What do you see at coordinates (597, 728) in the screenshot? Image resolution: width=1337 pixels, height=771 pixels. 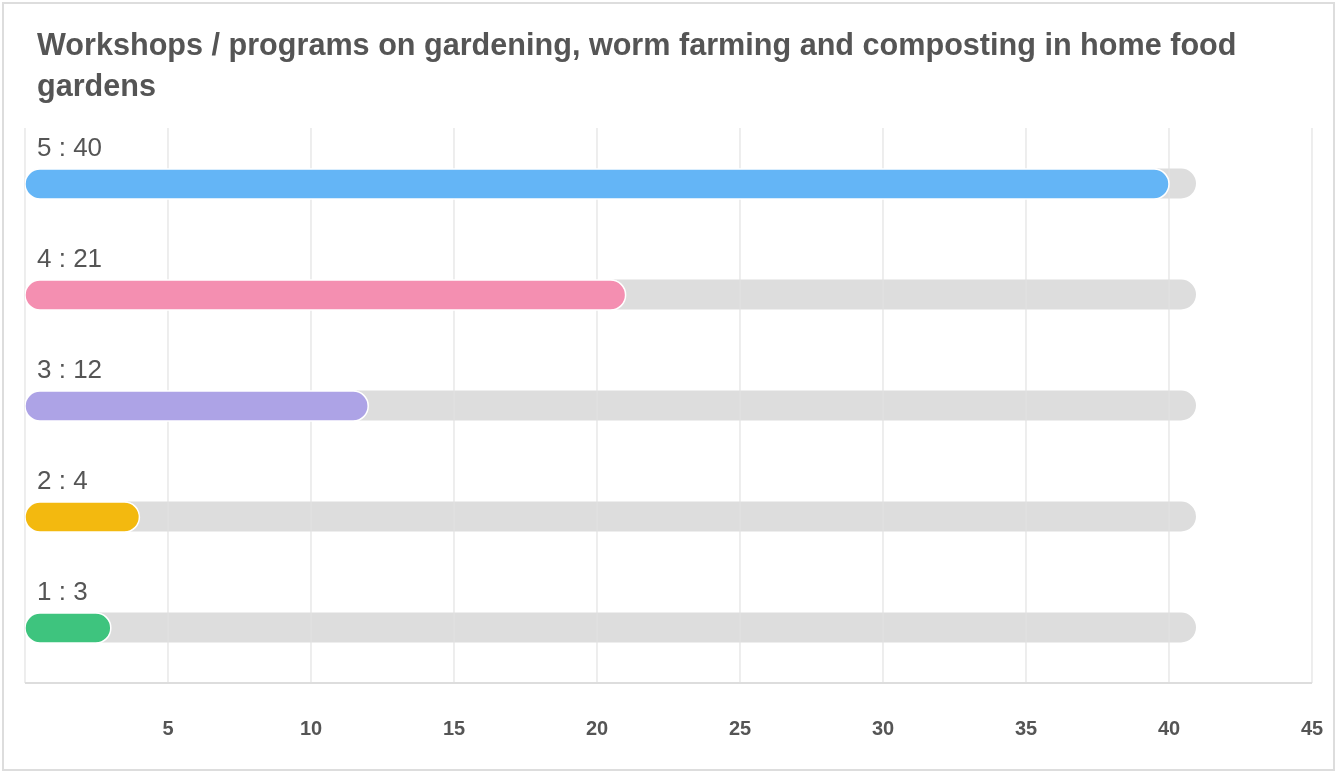 I see `x-tick-label: 20` at bounding box center [597, 728].